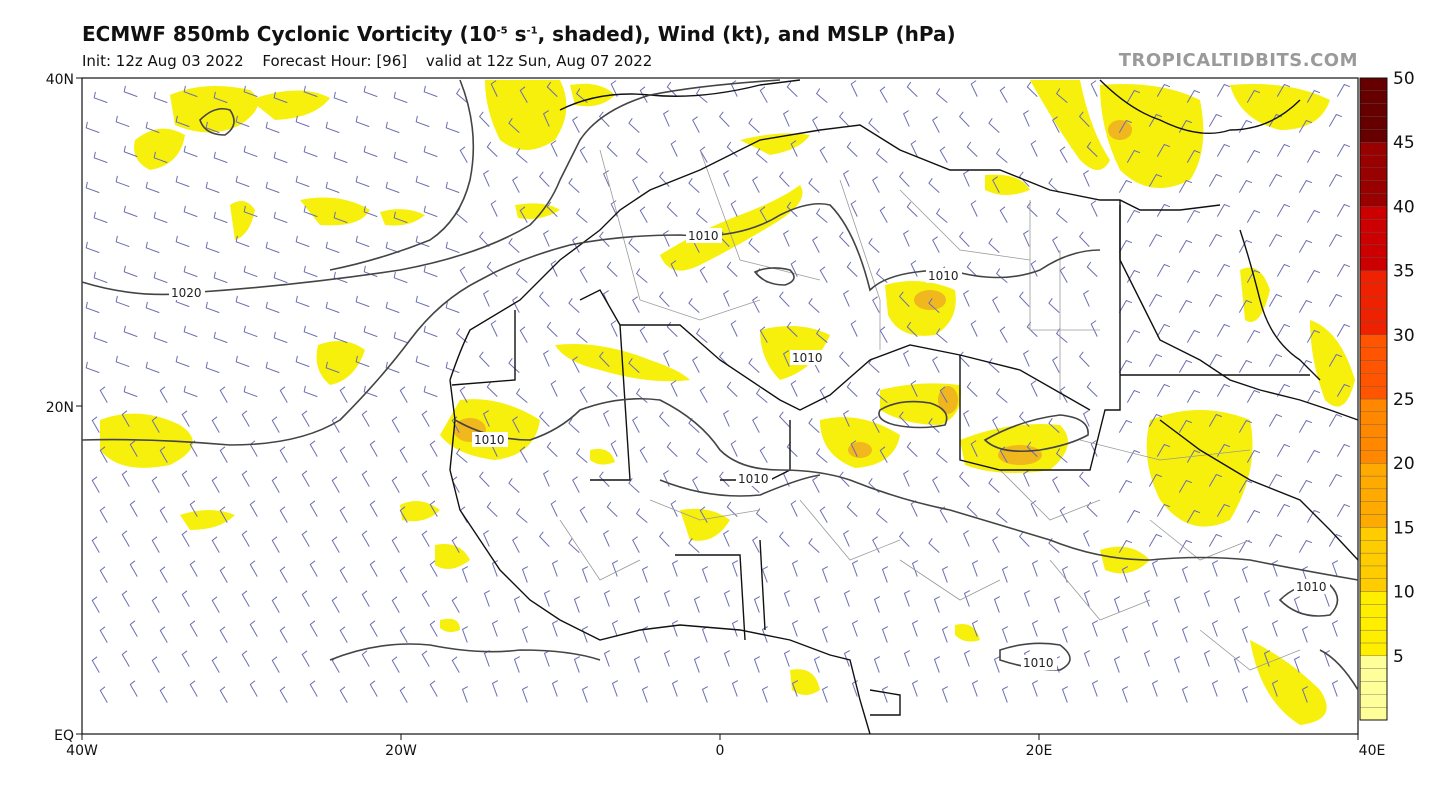  Describe the element at coordinates (163, 61) in the screenshot. I see `init-time: Init: 12z Aug 03 2022` at that location.